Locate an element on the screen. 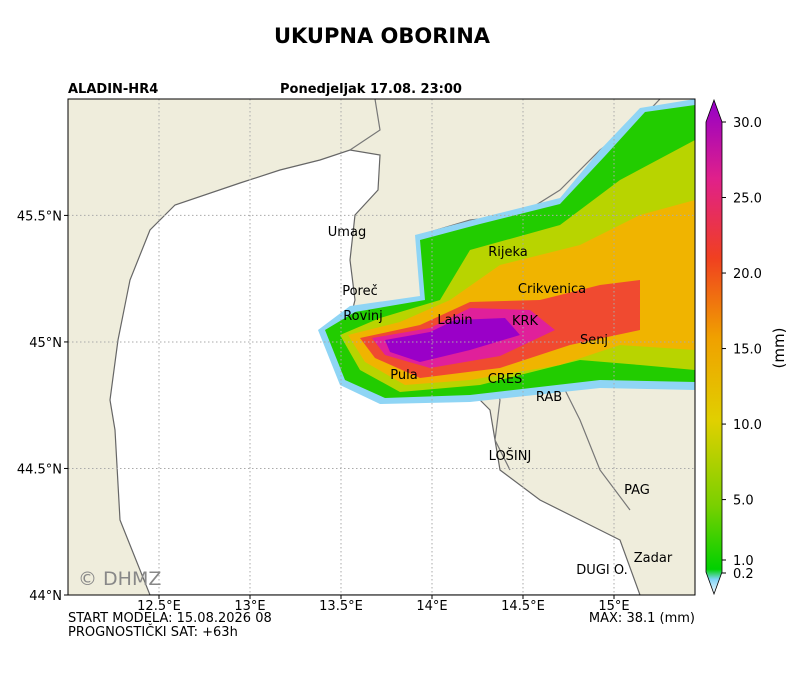 Image resolution: width=800 pixels, height=684 pixels. watermark: © DHMZ is located at coordinates (119, 579).